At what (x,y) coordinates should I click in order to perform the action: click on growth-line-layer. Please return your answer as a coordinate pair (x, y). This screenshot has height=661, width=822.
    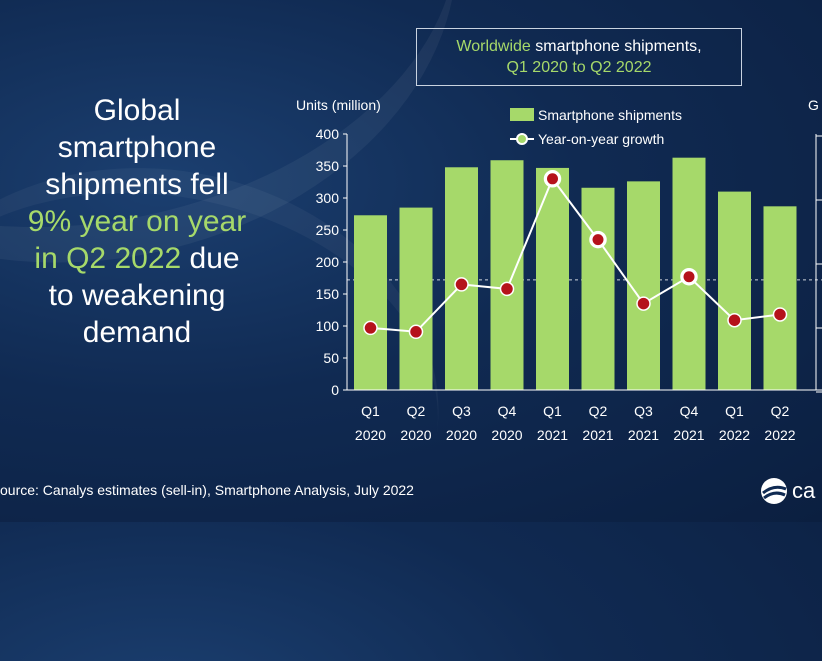
    Looking at the image, I should click on (575, 255).